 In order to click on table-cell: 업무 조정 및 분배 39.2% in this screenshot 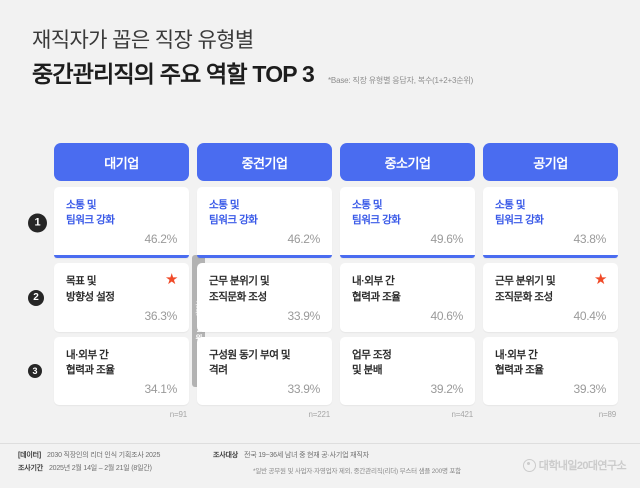, I will do `click(407, 371)`.